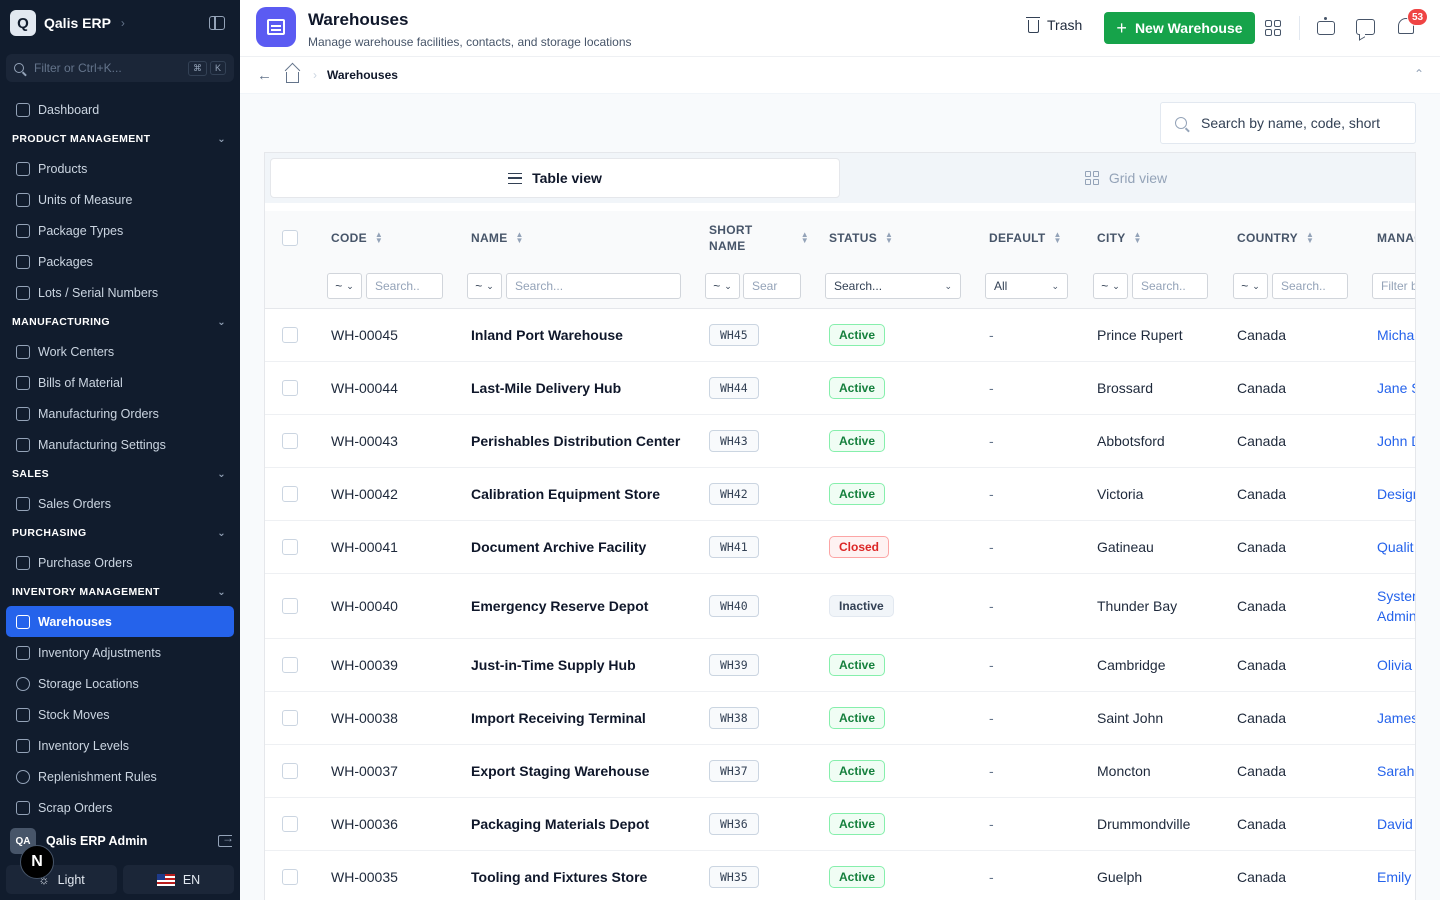 The height and width of the screenshot is (900, 1440). Describe the element at coordinates (120, 776) in the screenshot. I see `sidebar-item: Replenishment Rules` at that location.